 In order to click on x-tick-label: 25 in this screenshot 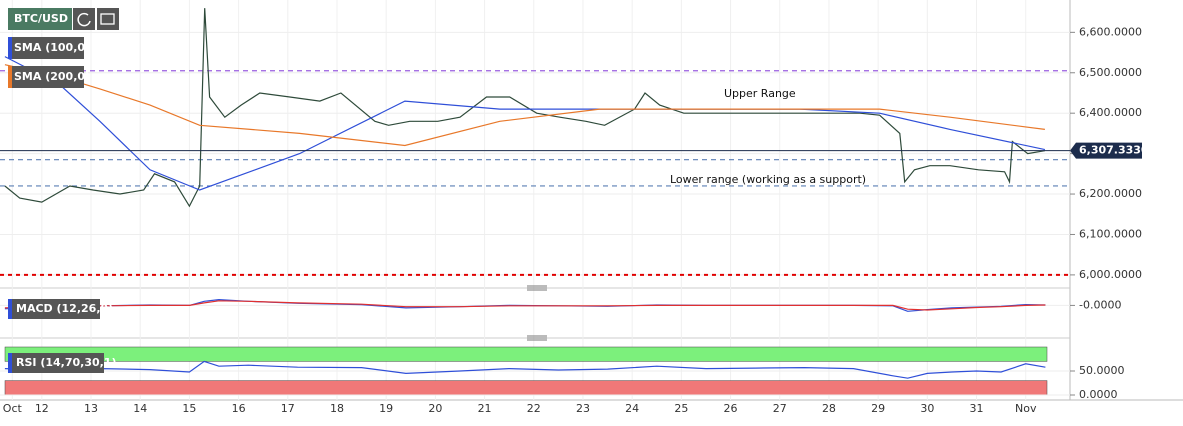, I will do `click(681, 408)`.